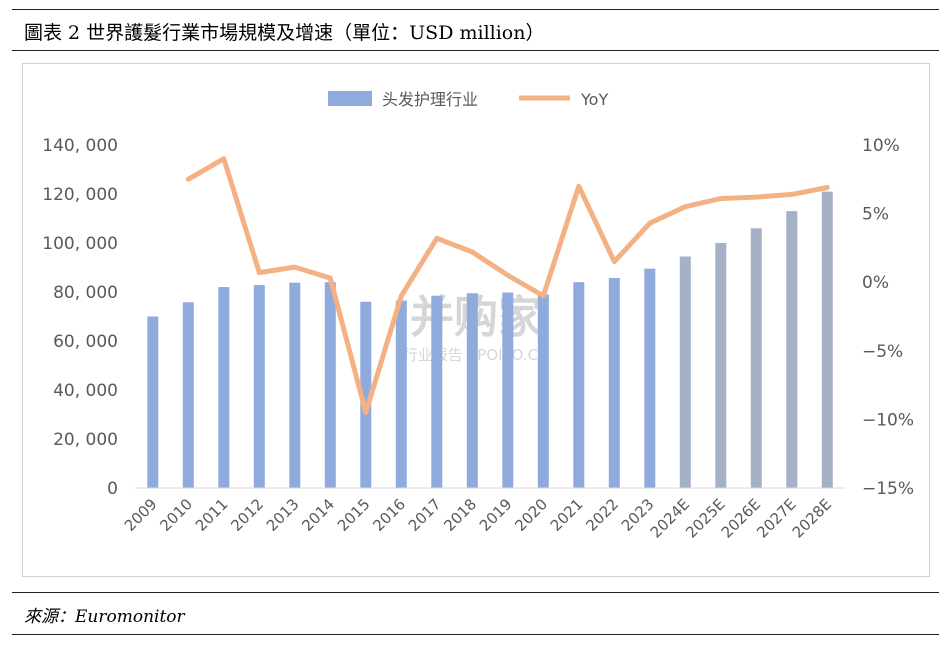 The width and height of the screenshot is (951, 652). I want to click on bar-2012, so click(259, 386).